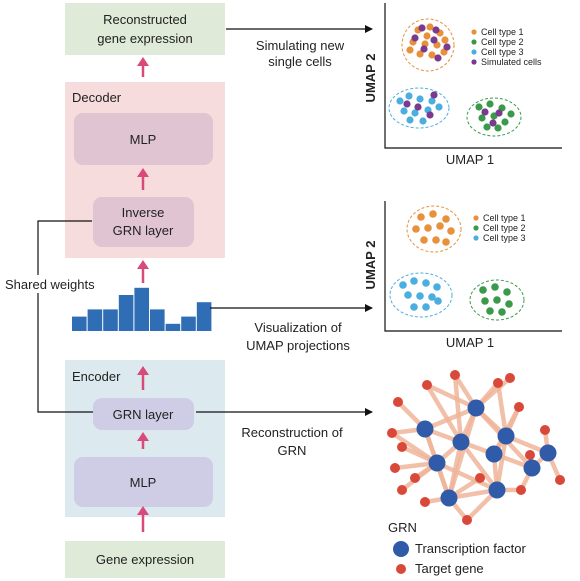 Image resolution: width=580 pixels, height=581 pixels. What do you see at coordinates (298, 327) in the screenshot?
I see `visualization-label-1: Visualization of` at bounding box center [298, 327].